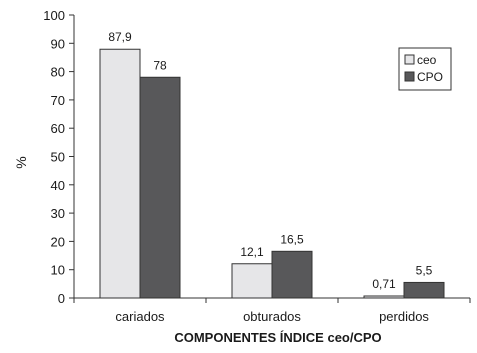 The height and width of the screenshot is (353, 477). I want to click on data-label: 78, so click(160, 65).